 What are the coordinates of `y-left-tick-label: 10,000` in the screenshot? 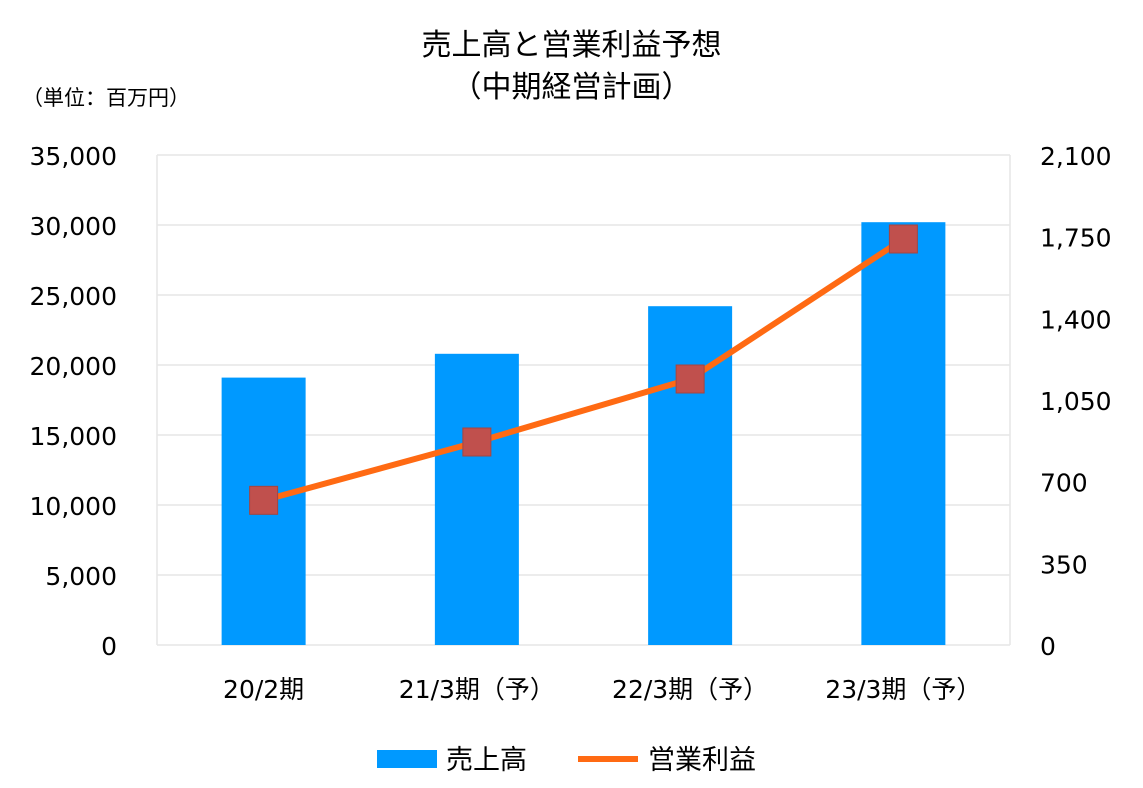 It's located at (73, 506).